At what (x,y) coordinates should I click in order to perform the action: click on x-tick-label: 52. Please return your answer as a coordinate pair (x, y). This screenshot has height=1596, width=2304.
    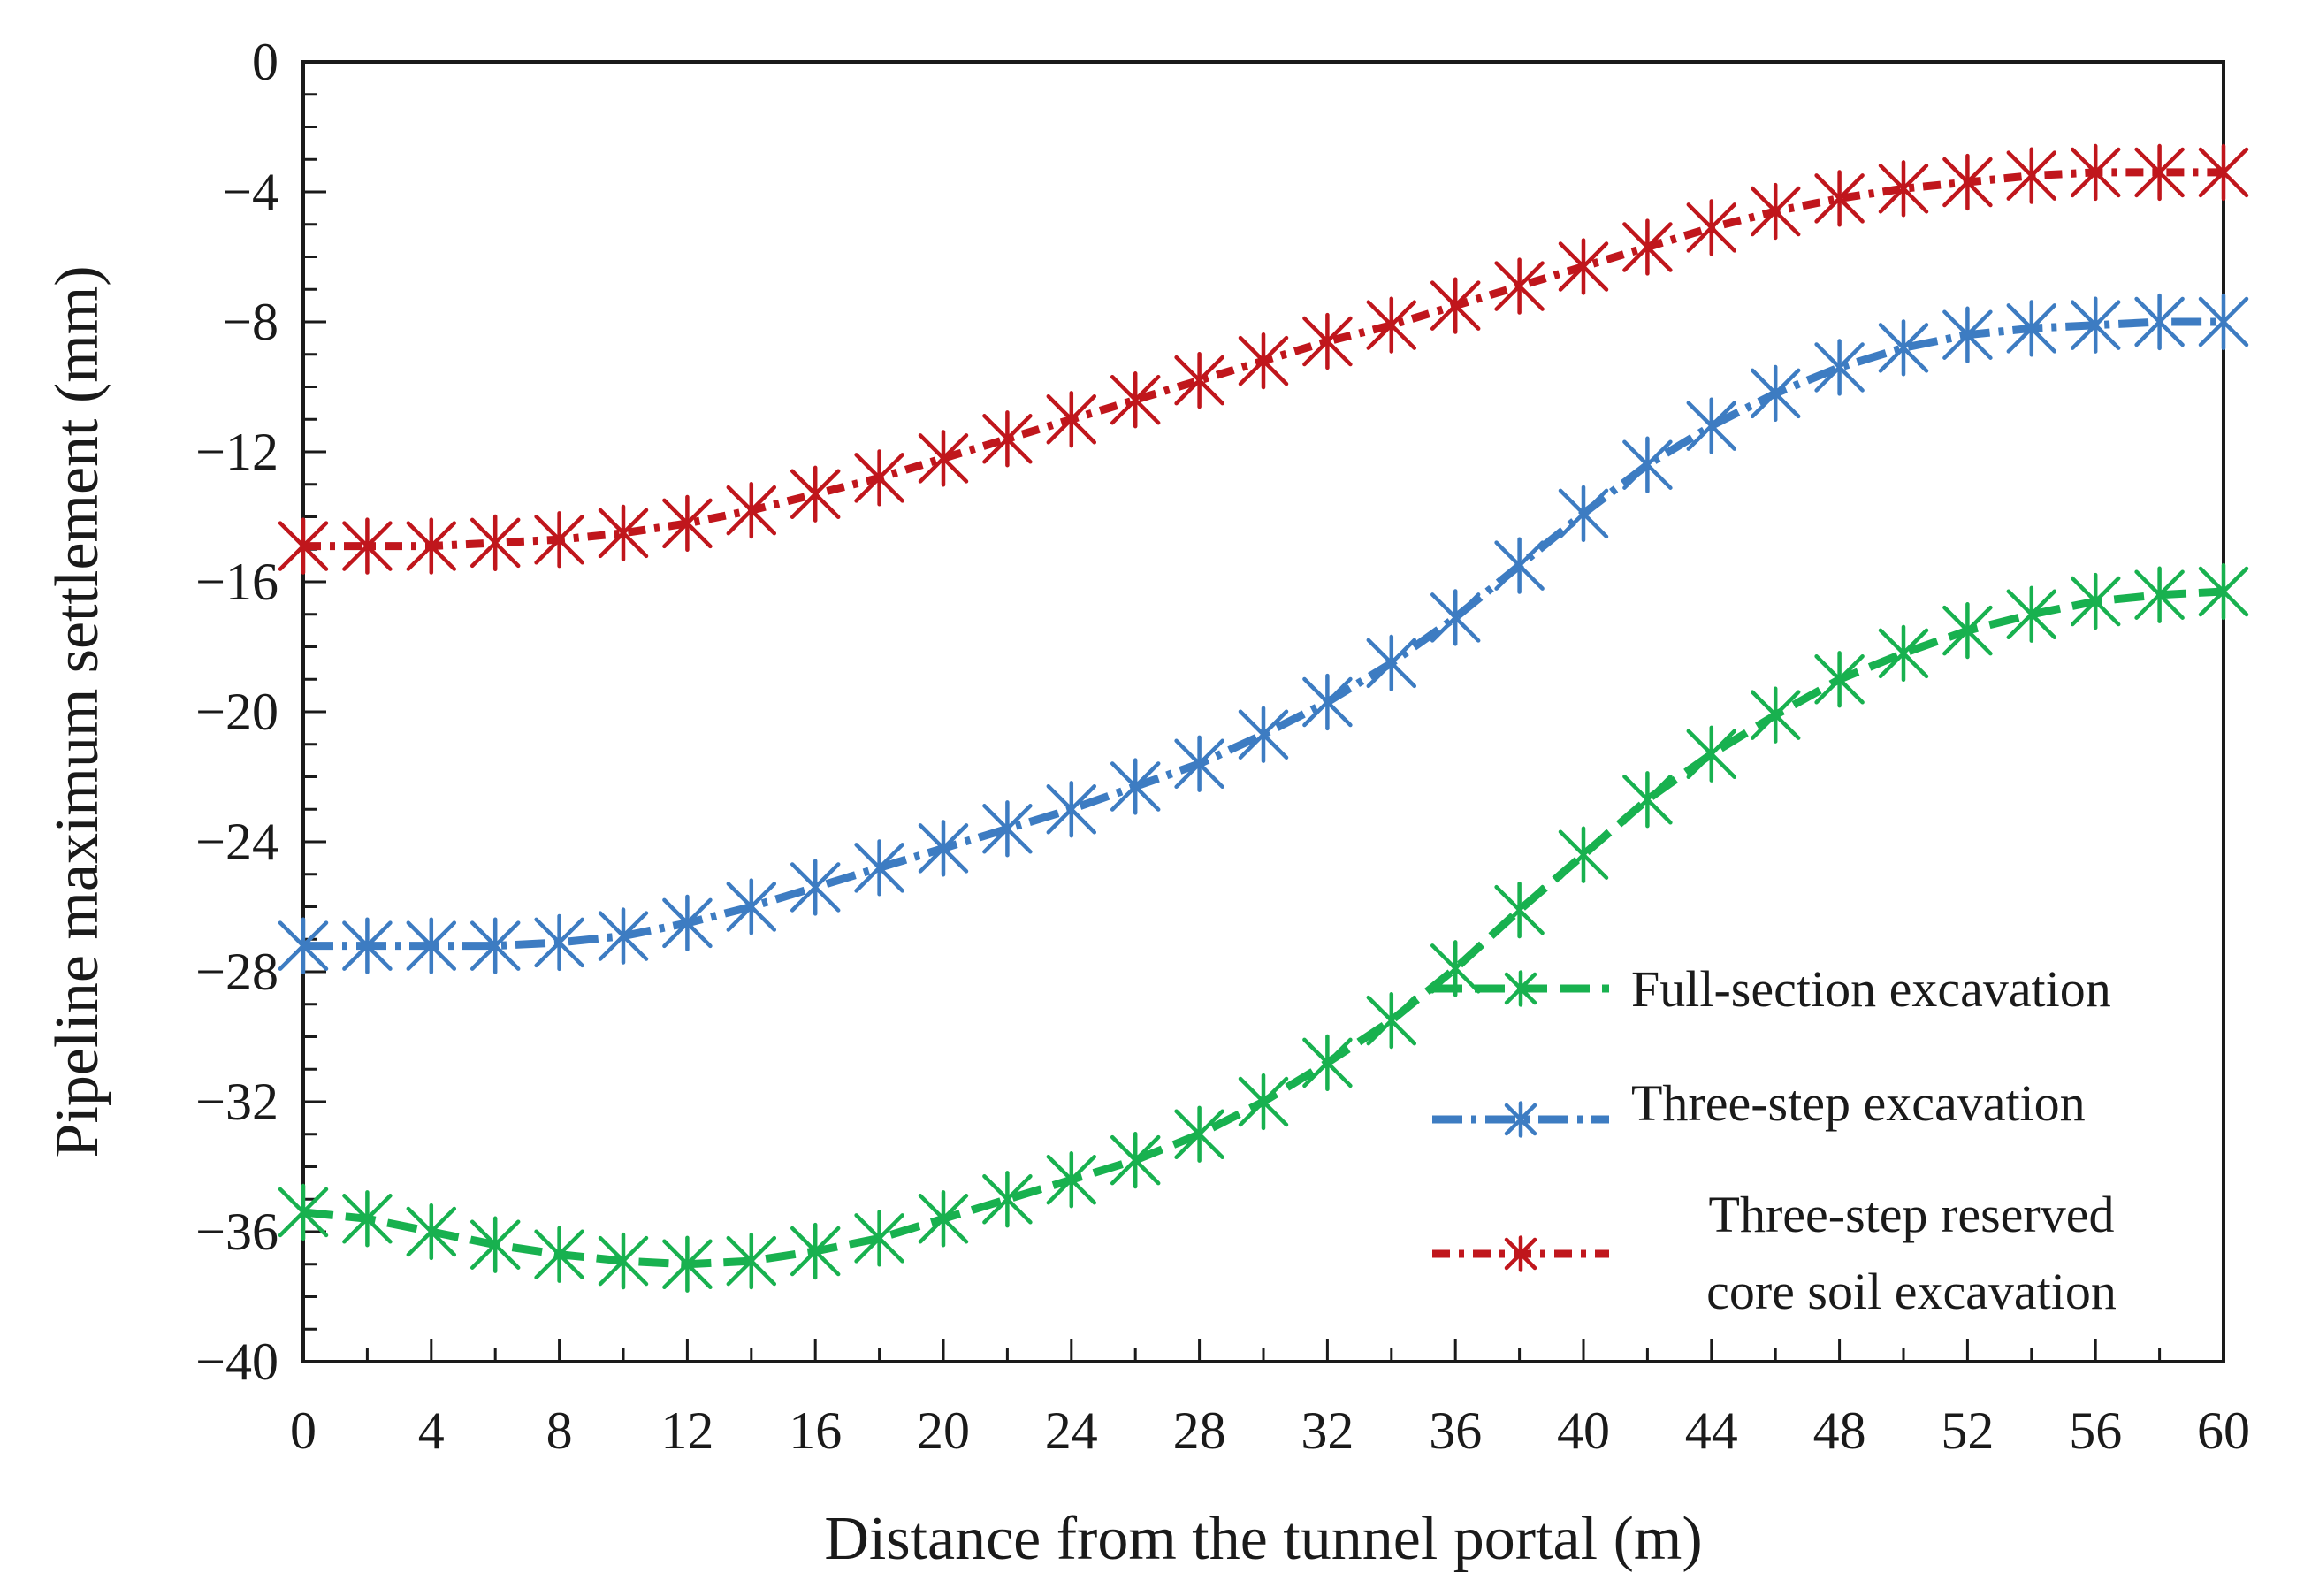
    Looking at the image, I should click on (1967, 1430).